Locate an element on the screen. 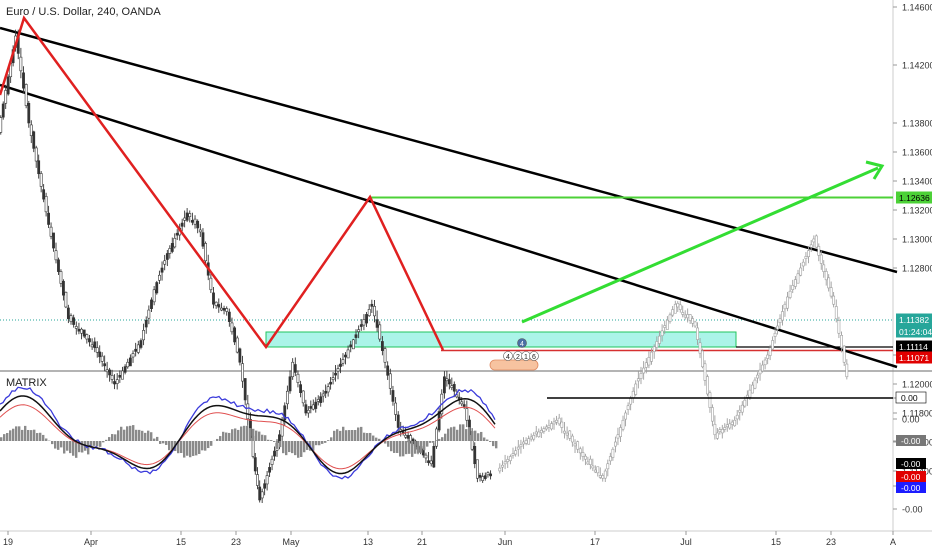  x-tick-label: 17 is located at coordinates (595, 542).